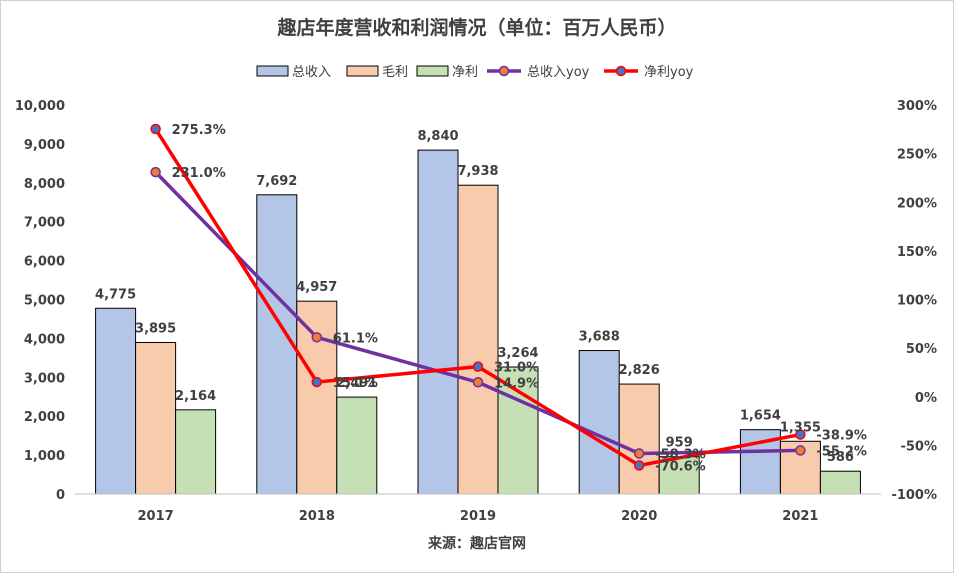 This screenshot has width=954, height=573. Describe the element at coordinates (639, 516) in the screenshot. I see `x-tick-label: 2020` at that location.